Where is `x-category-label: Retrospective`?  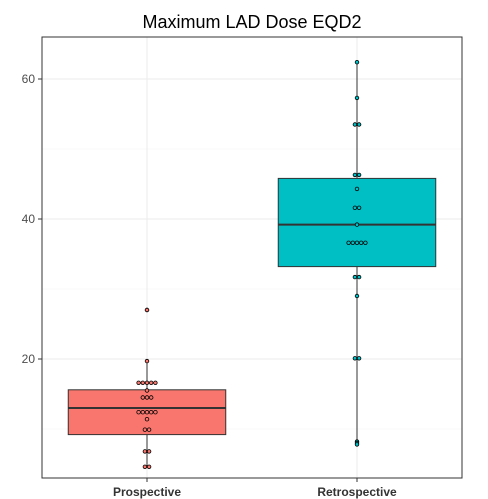
x-category-label: Retrospective is located at coordinates (357, 492).